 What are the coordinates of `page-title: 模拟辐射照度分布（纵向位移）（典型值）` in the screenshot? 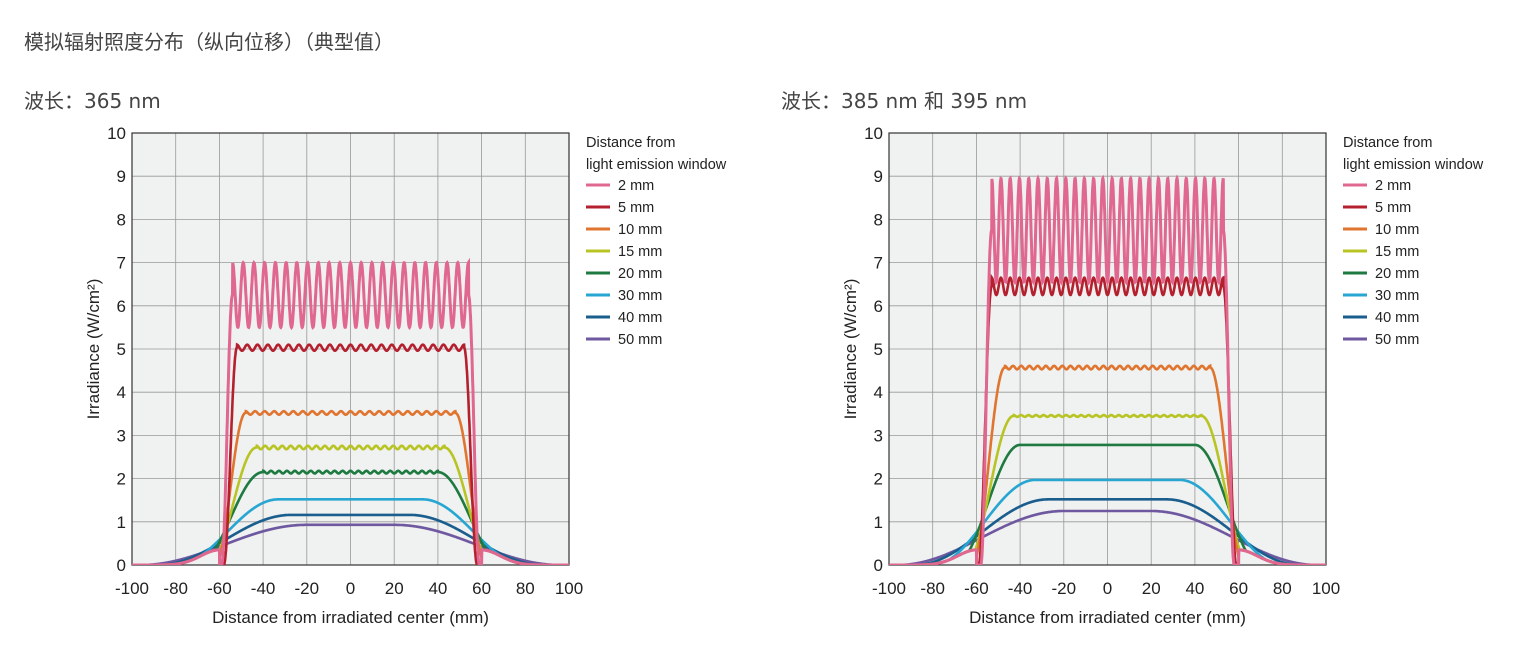 It's located at (209, 42).